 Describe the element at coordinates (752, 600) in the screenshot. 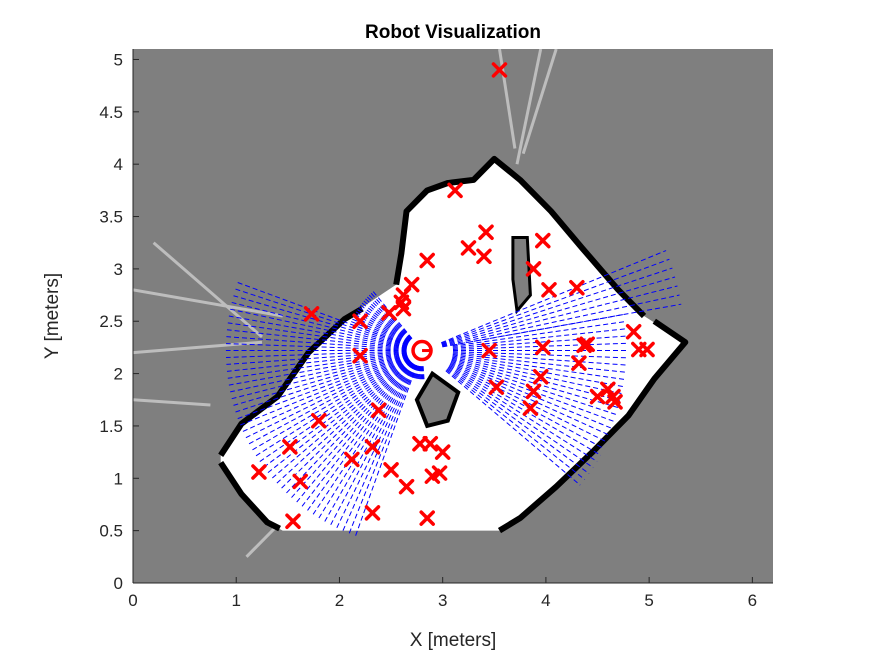

I see `x-tick-label: 6` at that location.